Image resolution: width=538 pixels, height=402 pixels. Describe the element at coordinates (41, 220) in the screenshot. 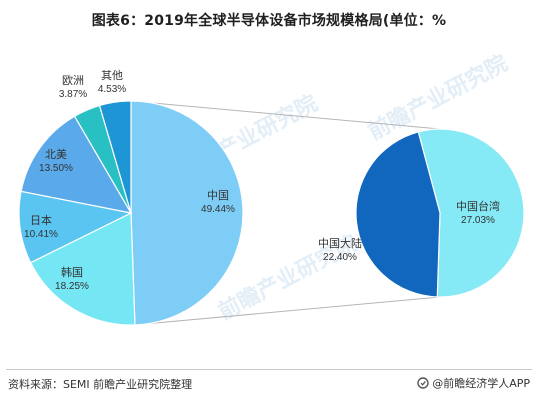

I see `main-pie-slice-2-label: 日本` at that location.